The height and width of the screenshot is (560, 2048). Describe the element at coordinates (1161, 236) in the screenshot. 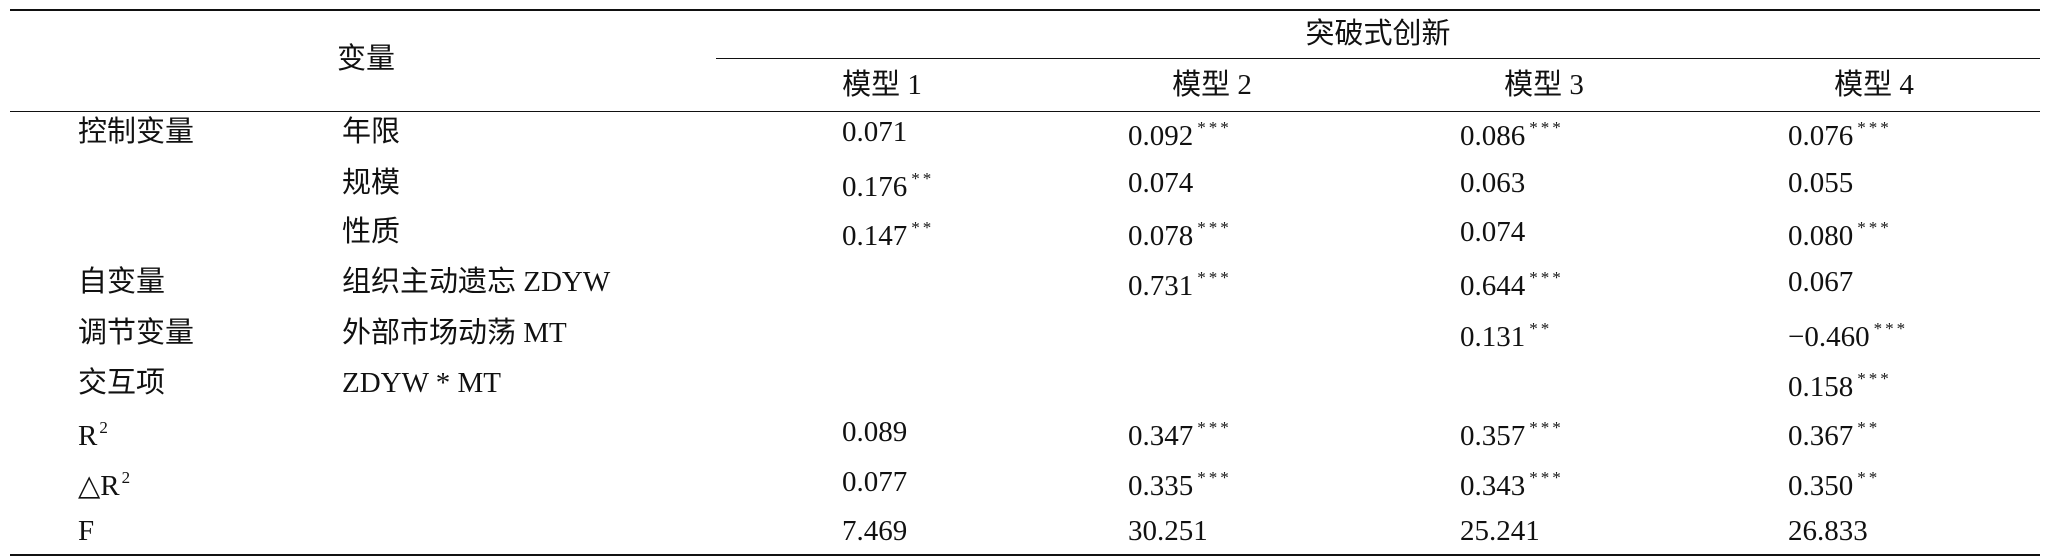

I see `coefficient: 0.078` at that location.